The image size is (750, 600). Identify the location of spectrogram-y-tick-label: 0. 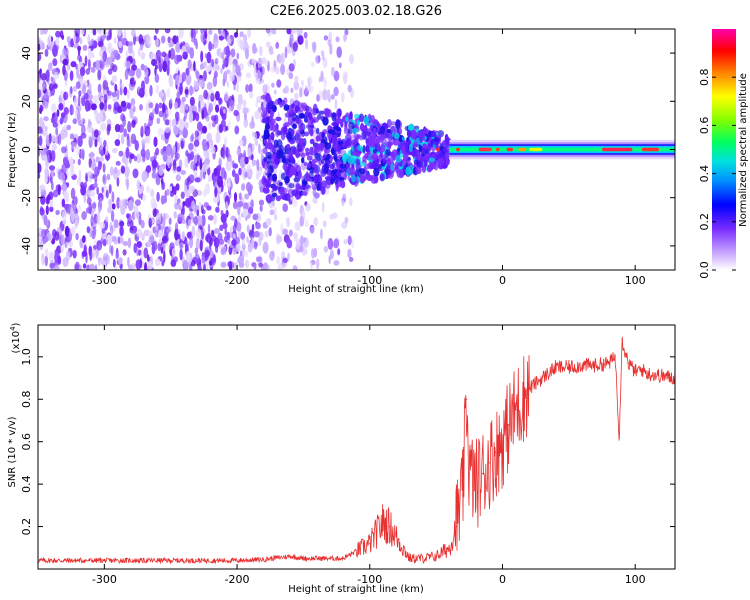
(26, 149).